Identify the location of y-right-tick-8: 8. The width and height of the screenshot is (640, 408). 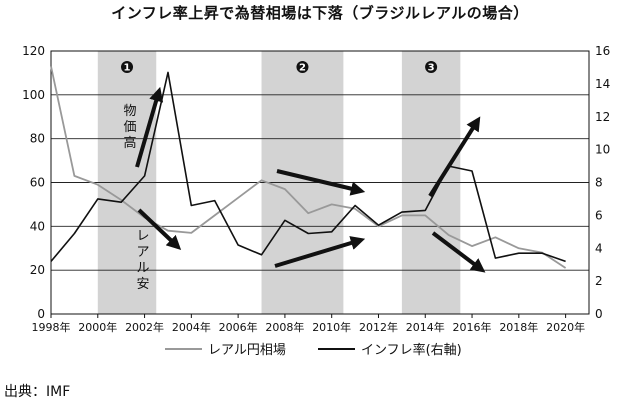
(599, 183).